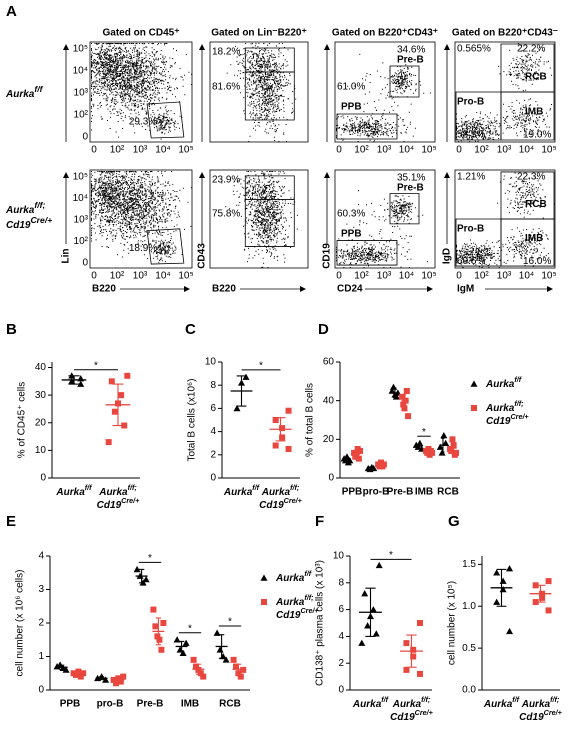  I want to click on y-tick-label: 10⁵, so click(80, 49).